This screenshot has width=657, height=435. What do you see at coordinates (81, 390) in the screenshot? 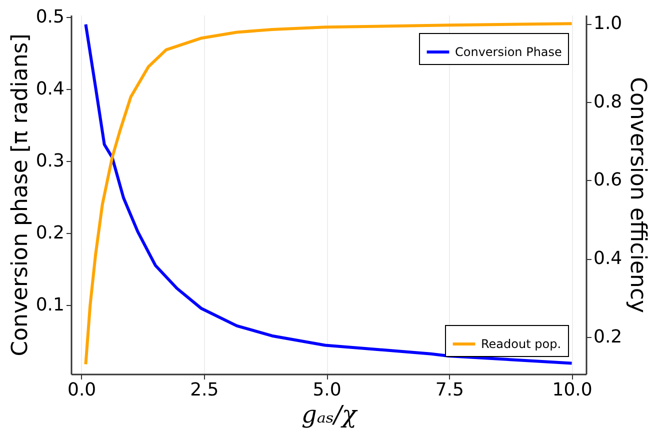
I see `x-tick-label: 0.0` at bounding box center [81, 390].